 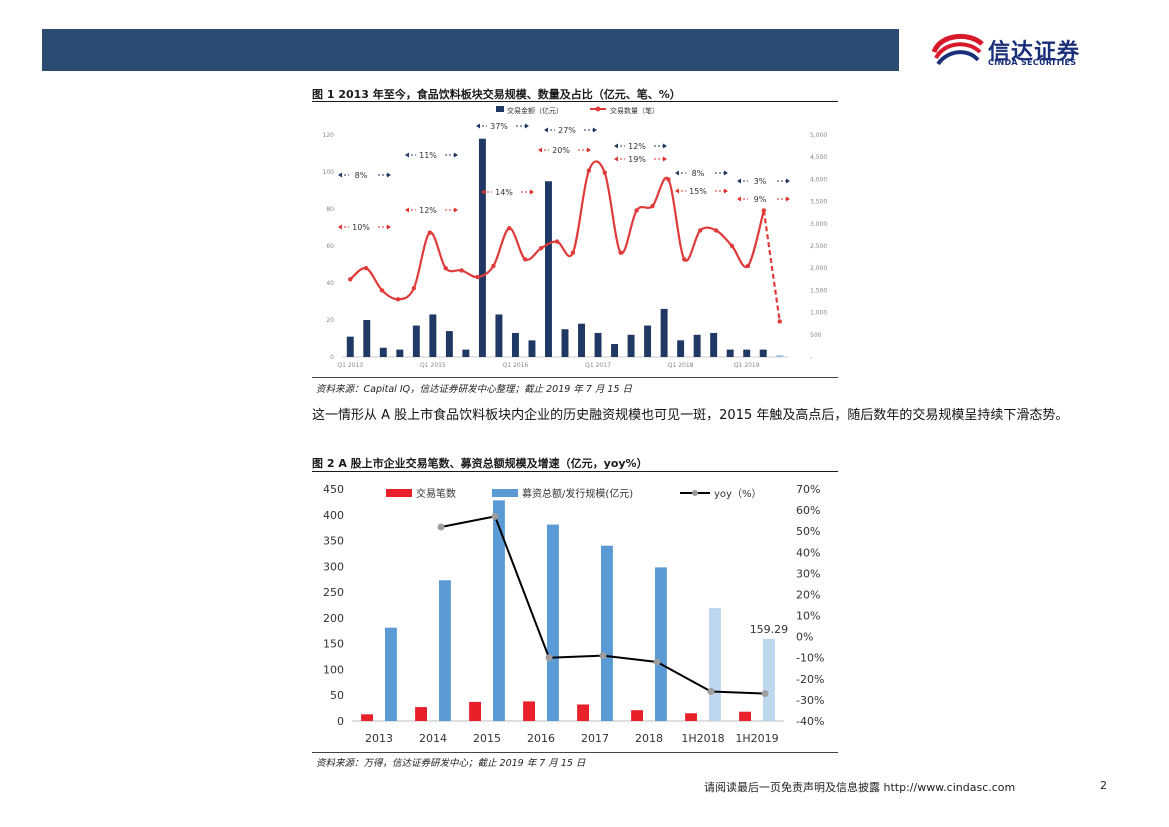 What do you see at coordinates (541, 738) in the screenshot?
I see `x-tick-label: 2016` at bounding box center [541, 738].